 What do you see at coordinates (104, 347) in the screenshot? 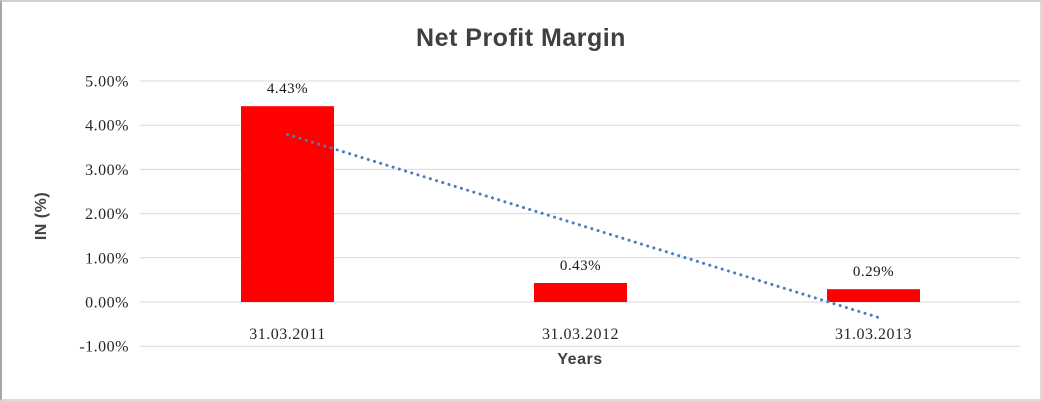
I see `y-axis-tick-label: -1.00%` at bounding box center [104, 347].